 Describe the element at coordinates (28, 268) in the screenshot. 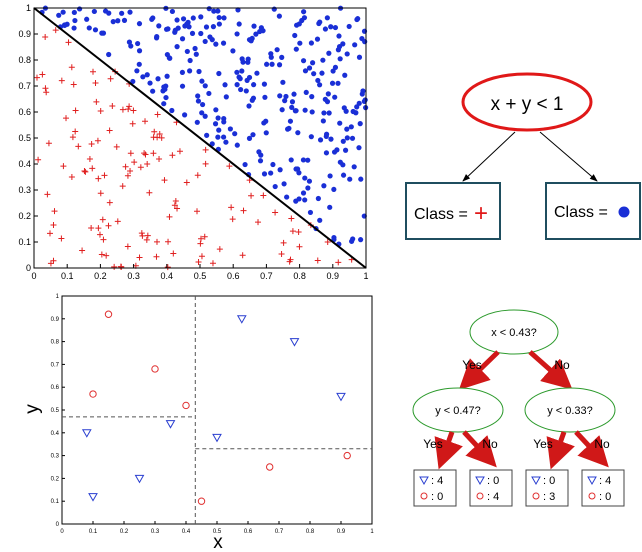

I see `y-tick-label: 0` at that location.